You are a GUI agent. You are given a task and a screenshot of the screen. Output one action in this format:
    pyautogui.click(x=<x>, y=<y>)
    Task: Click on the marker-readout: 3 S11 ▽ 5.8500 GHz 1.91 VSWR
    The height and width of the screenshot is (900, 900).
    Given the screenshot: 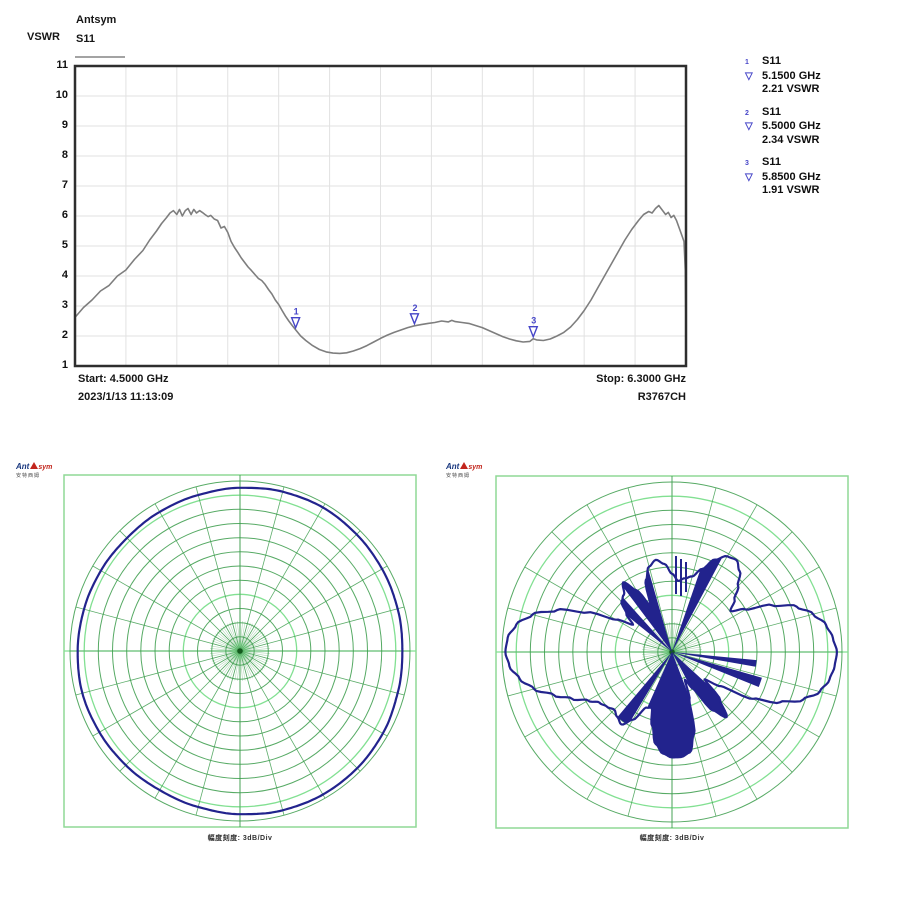 What is the action you would take?
    pyautogui.click(x=783, y=177)
    